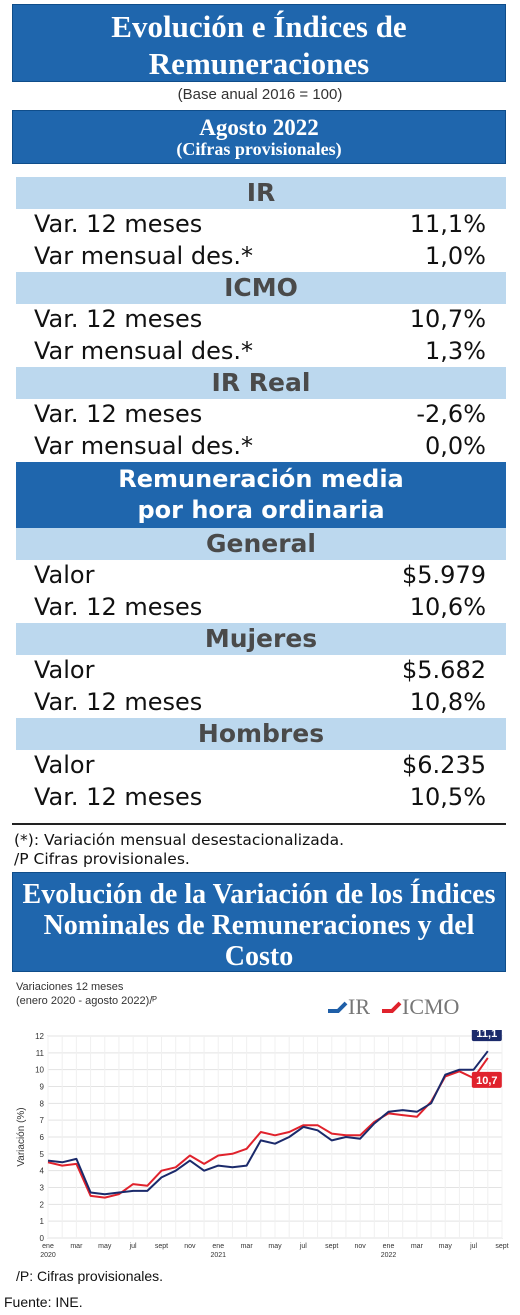 This screenshot has width=520, height=1315. I want to click on y-tick-label: 11, so click(40, 1053).